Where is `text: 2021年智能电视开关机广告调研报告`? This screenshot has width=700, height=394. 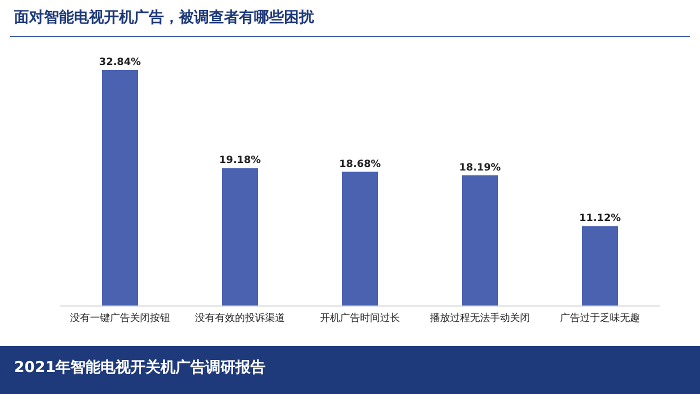
text: 2021年智能电视开关机广告调研报告 is located at coordinates (140, 367).